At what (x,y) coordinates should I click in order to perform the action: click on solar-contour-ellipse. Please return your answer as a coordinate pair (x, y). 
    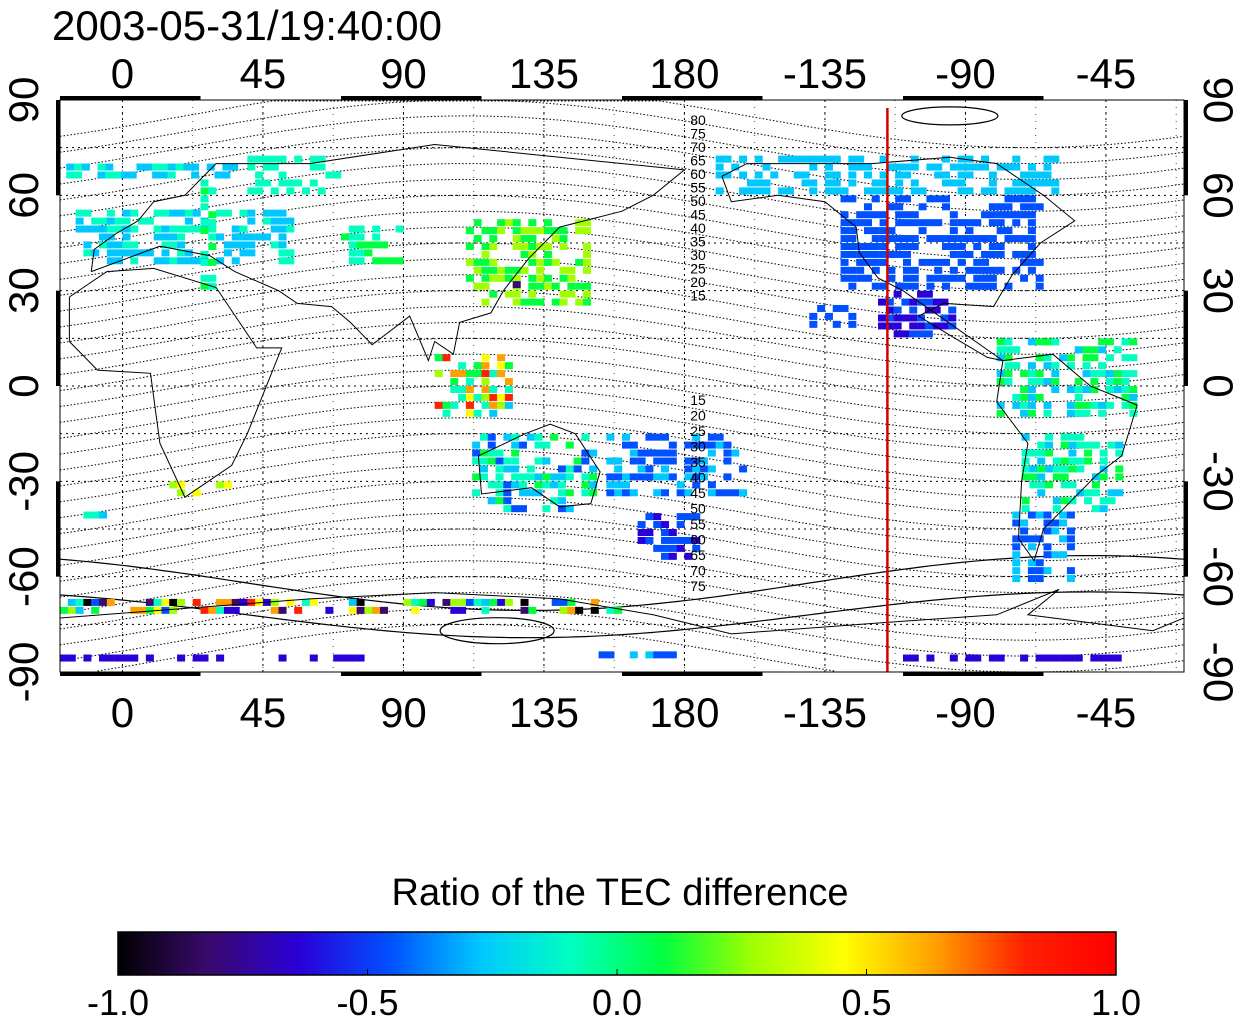
    Looking at the image, I should click on (497, 631).